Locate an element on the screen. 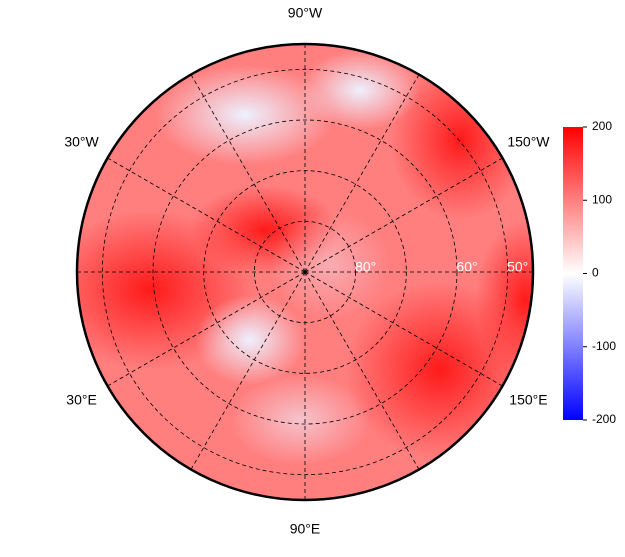  latitude-label: 80° is located at coordinates (365, 267).